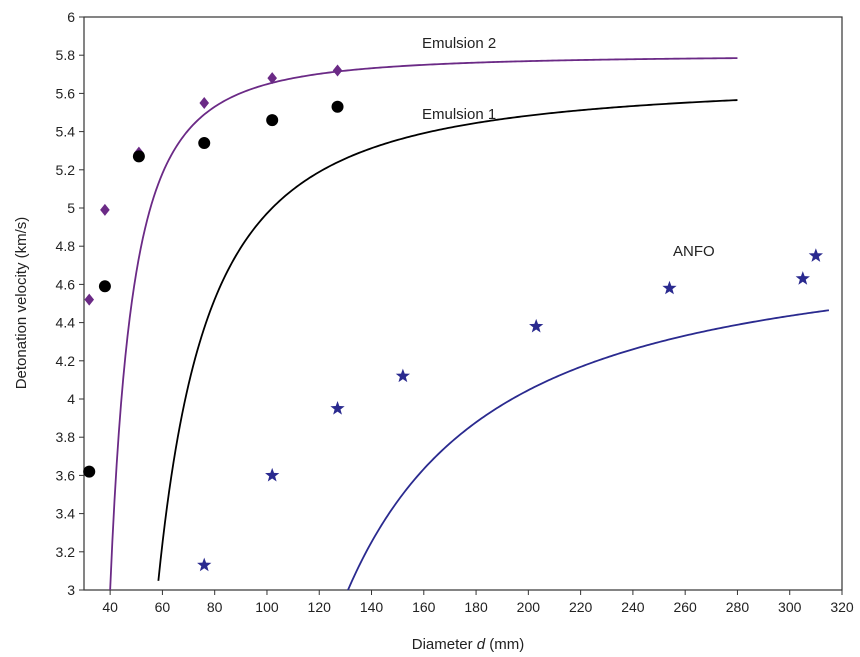  What do you see at coordinates (66, 437) in the screenshot?
I see `y-tick-label: 3.8` at bounding box center [66, 437].